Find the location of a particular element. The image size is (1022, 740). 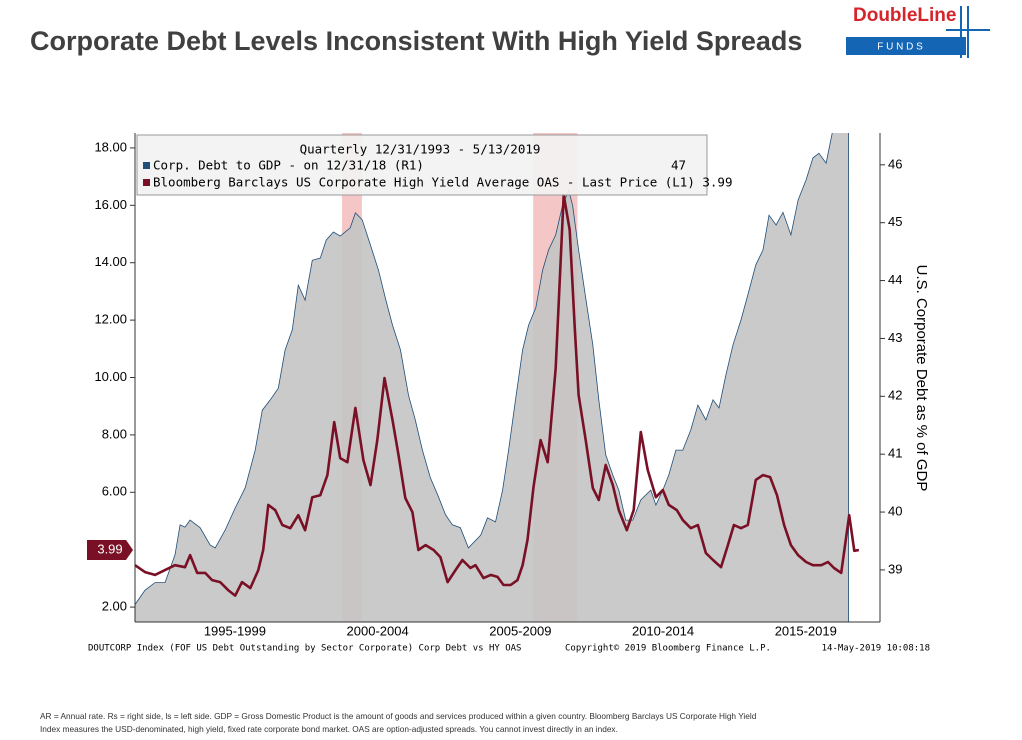

x-tick-label: 2010-2014 is located at coordinates (663, 630).